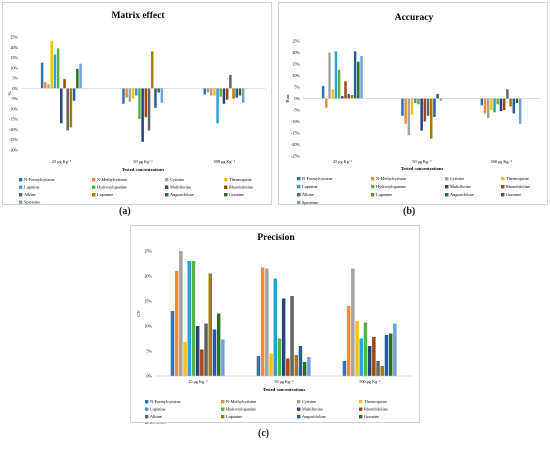  I want to click on y-axis-label: CV, so click(138, 313).